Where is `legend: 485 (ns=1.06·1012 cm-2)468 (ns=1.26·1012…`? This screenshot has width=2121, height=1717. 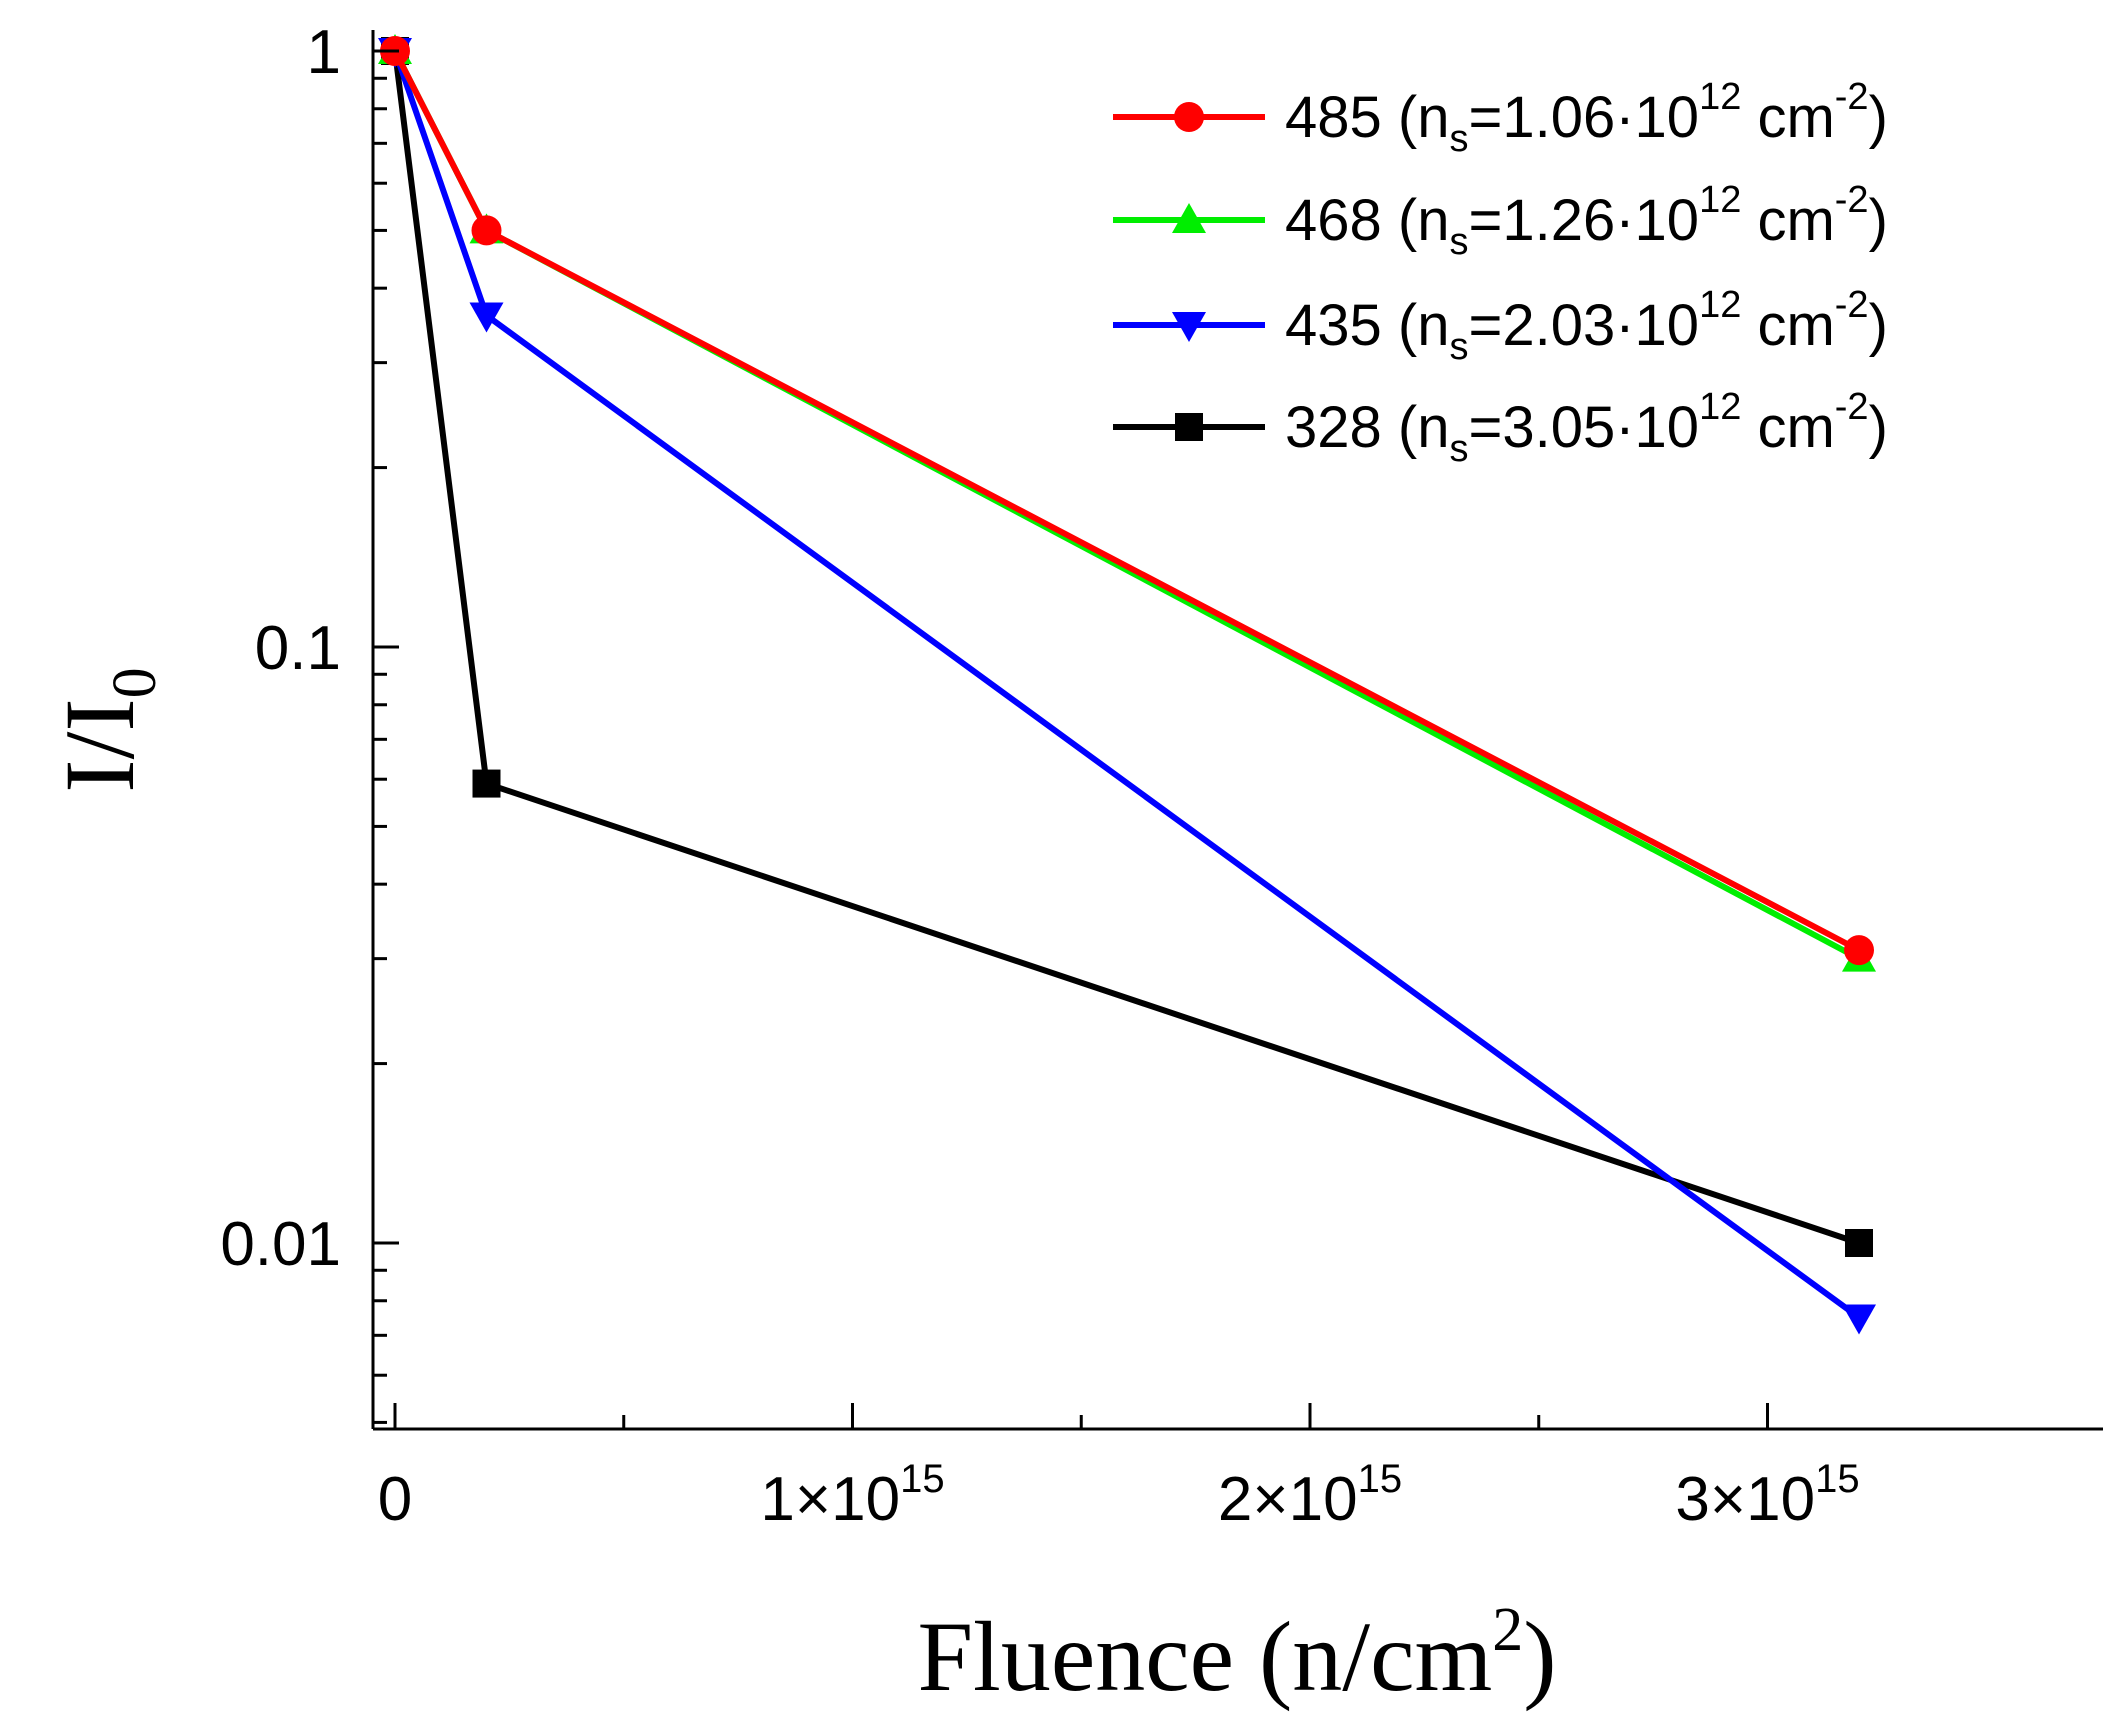
legend: 485 (ns=1.06·1012 cm-2)468 (ns=1.26·1012… is located at coordinates (1500, 273).